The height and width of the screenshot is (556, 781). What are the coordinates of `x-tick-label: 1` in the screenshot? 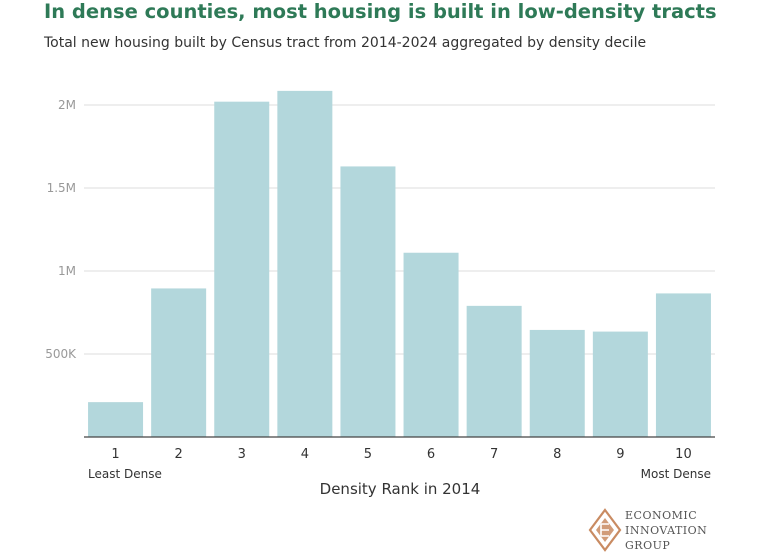 It's located at (115, 454).